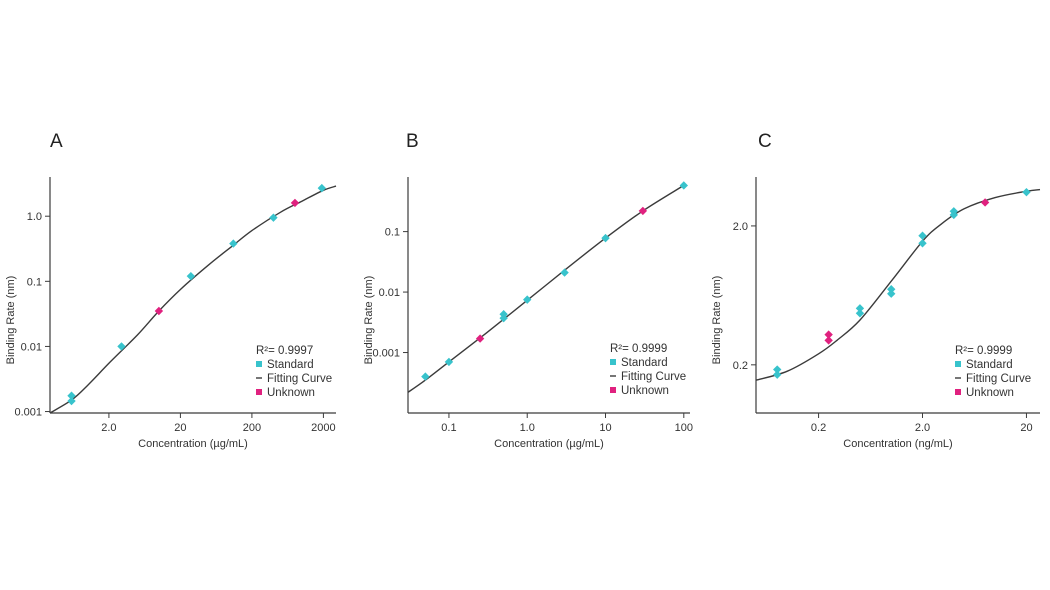 The height and width of the screenshot is (590, 1050). I want to click on y-tick-label: 2.0, so click(740, 227).